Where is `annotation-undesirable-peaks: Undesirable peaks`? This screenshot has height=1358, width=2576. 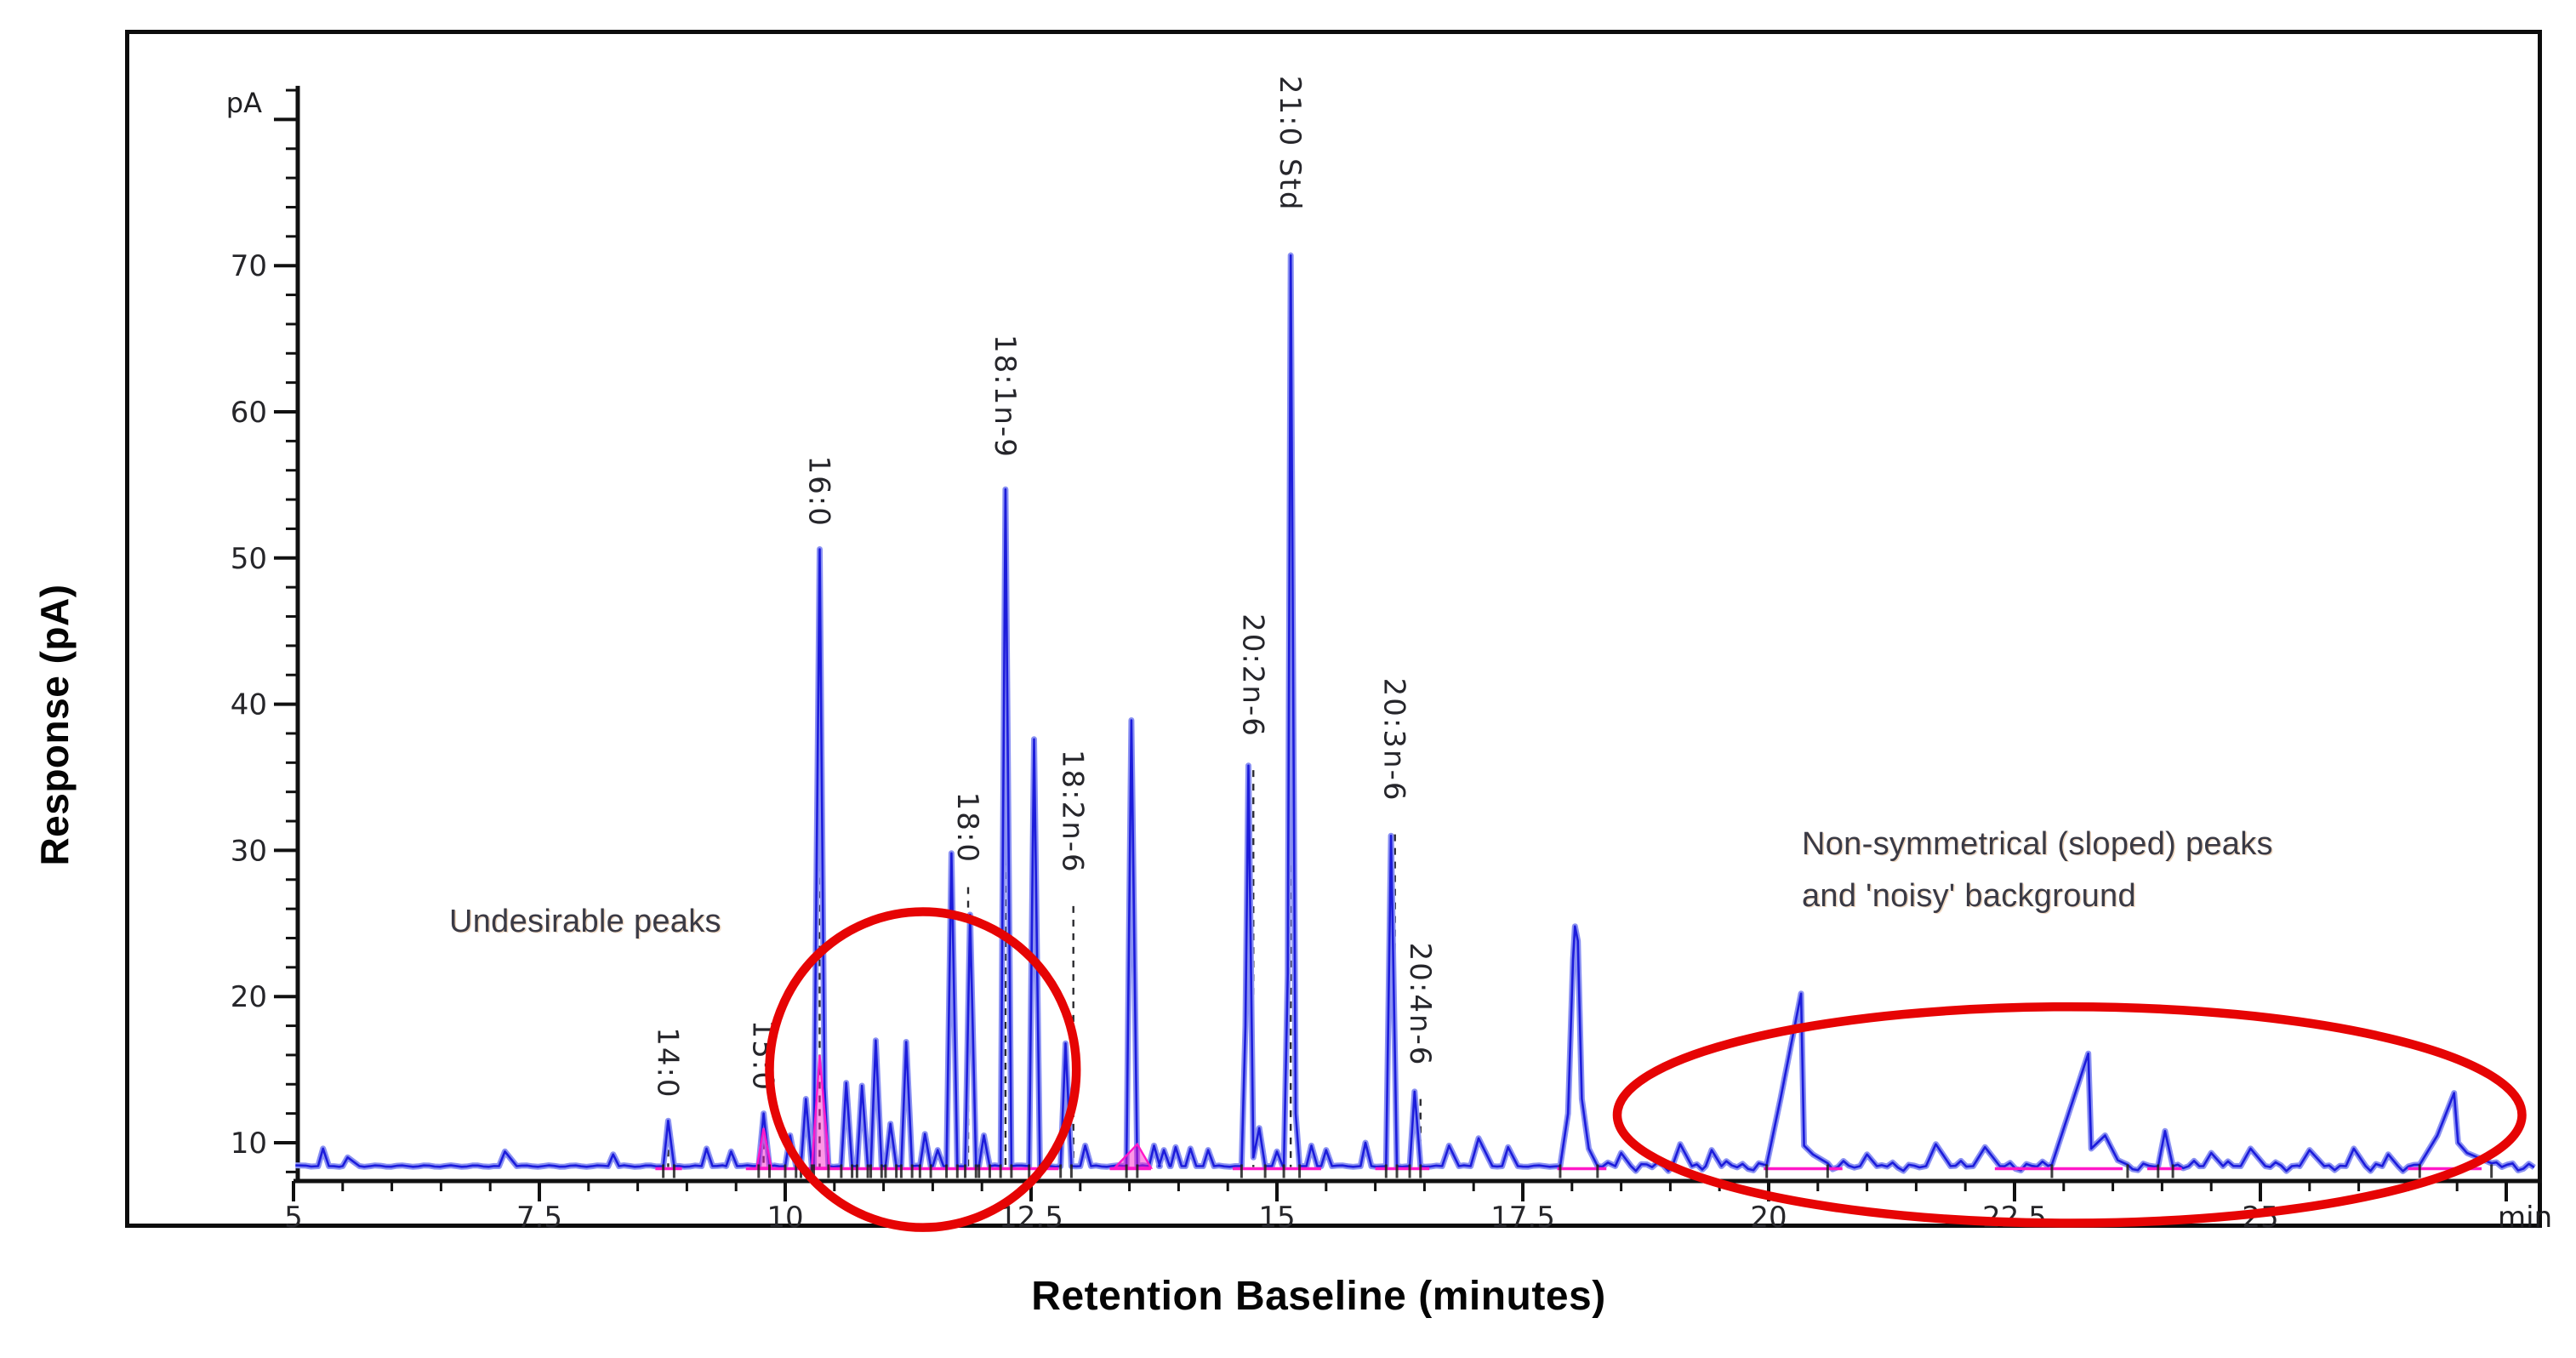
annotation-undesirable-peaks: Undesirable peaks is located at coordinates (585, 921).